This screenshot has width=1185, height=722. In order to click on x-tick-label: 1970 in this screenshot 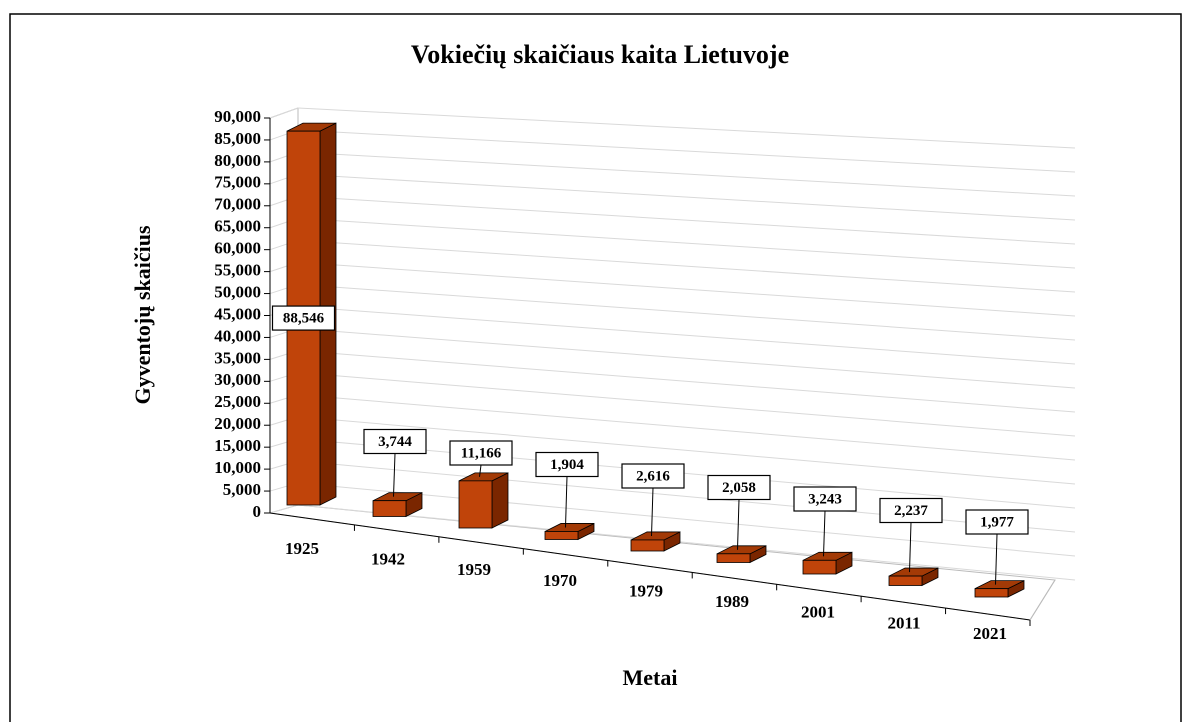, I will do `click(560, 580)`.